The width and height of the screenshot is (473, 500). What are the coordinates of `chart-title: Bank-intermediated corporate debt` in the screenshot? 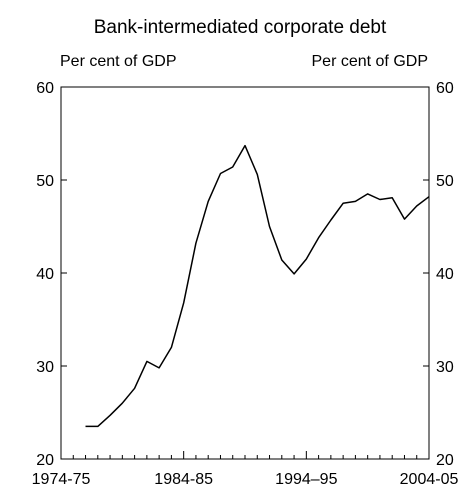 It's located at (240, 27).